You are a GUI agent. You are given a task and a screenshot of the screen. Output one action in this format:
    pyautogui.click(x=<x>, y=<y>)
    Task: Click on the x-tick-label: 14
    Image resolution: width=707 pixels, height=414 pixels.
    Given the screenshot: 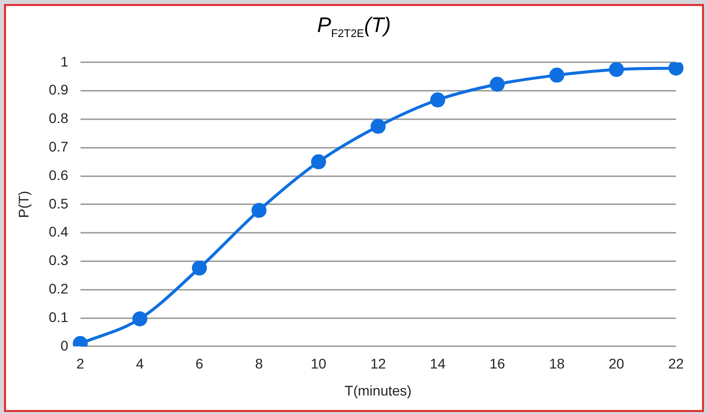 What is the action you would take?
    pyautogui.click(x=438, y=364)
    